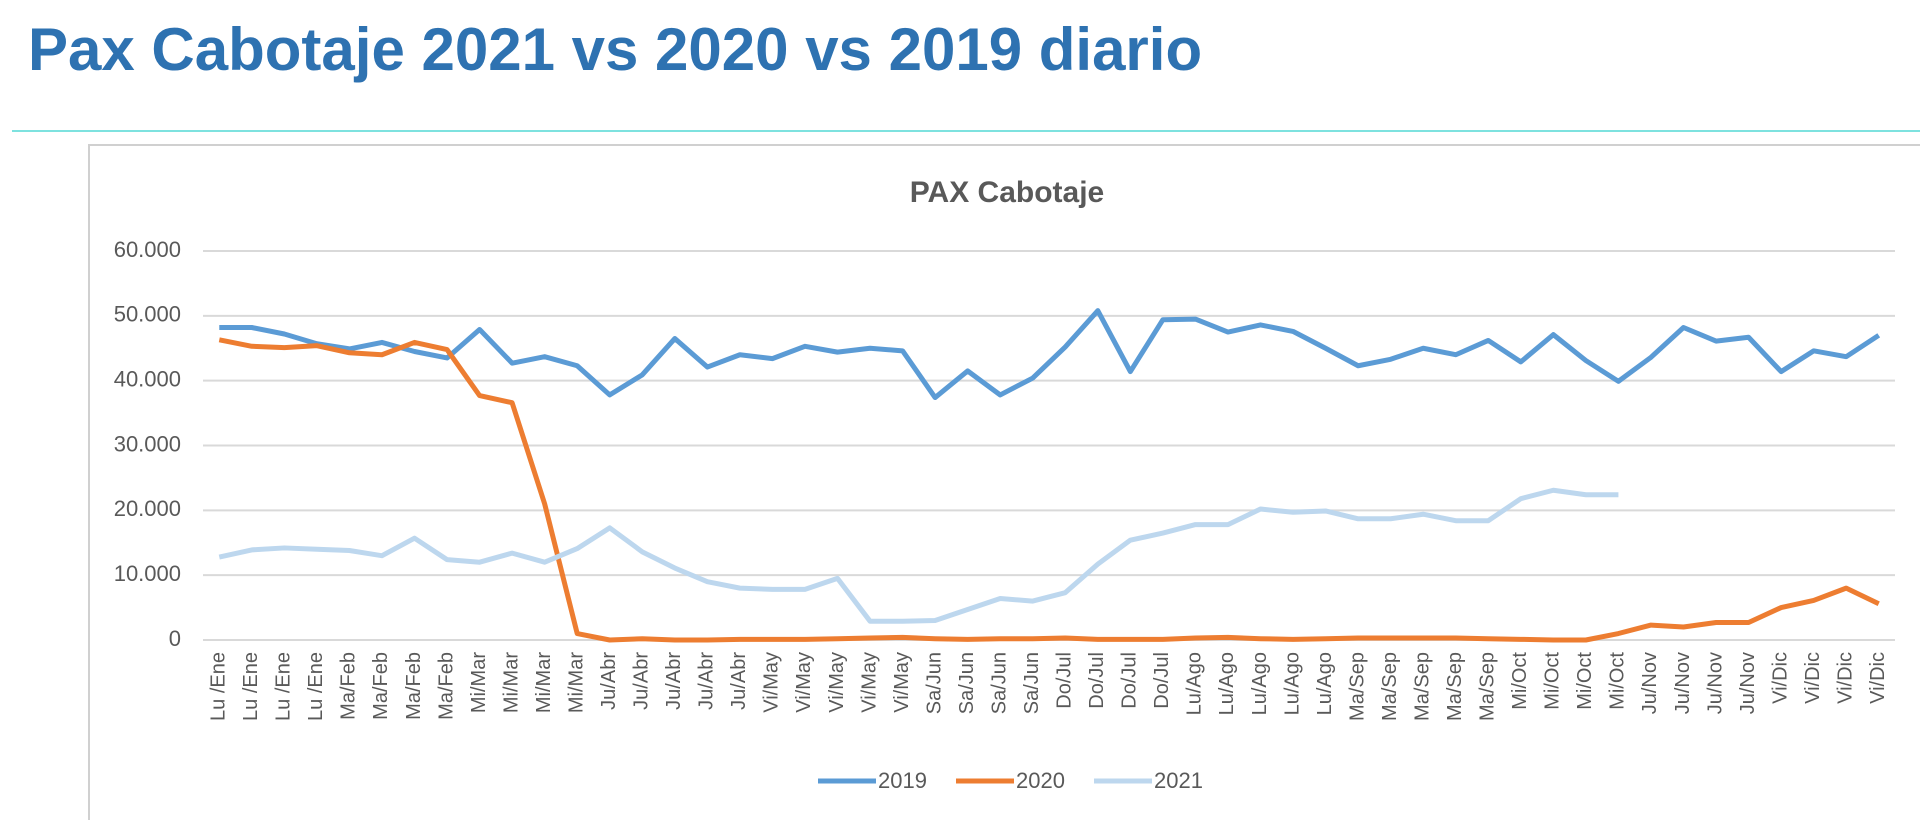 The image size is (1920, 820). Describe the element at coordinates (1178, 780) in the screenshot. I see `legend-label: 2021` at that location.